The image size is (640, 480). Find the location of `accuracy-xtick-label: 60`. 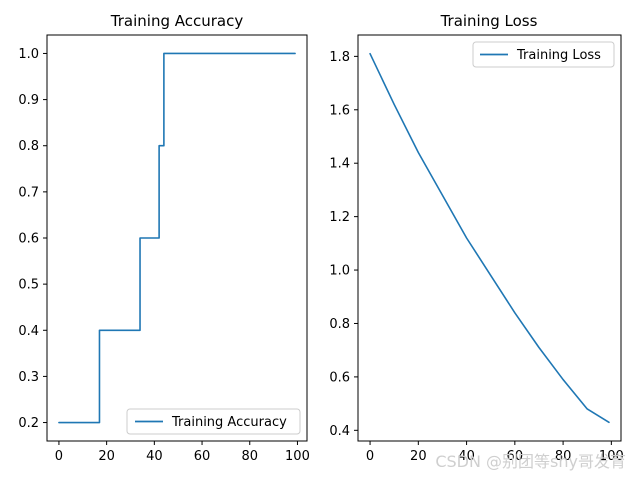

accuracy-xtick-label: 60 is located at coordinates (202, 456).